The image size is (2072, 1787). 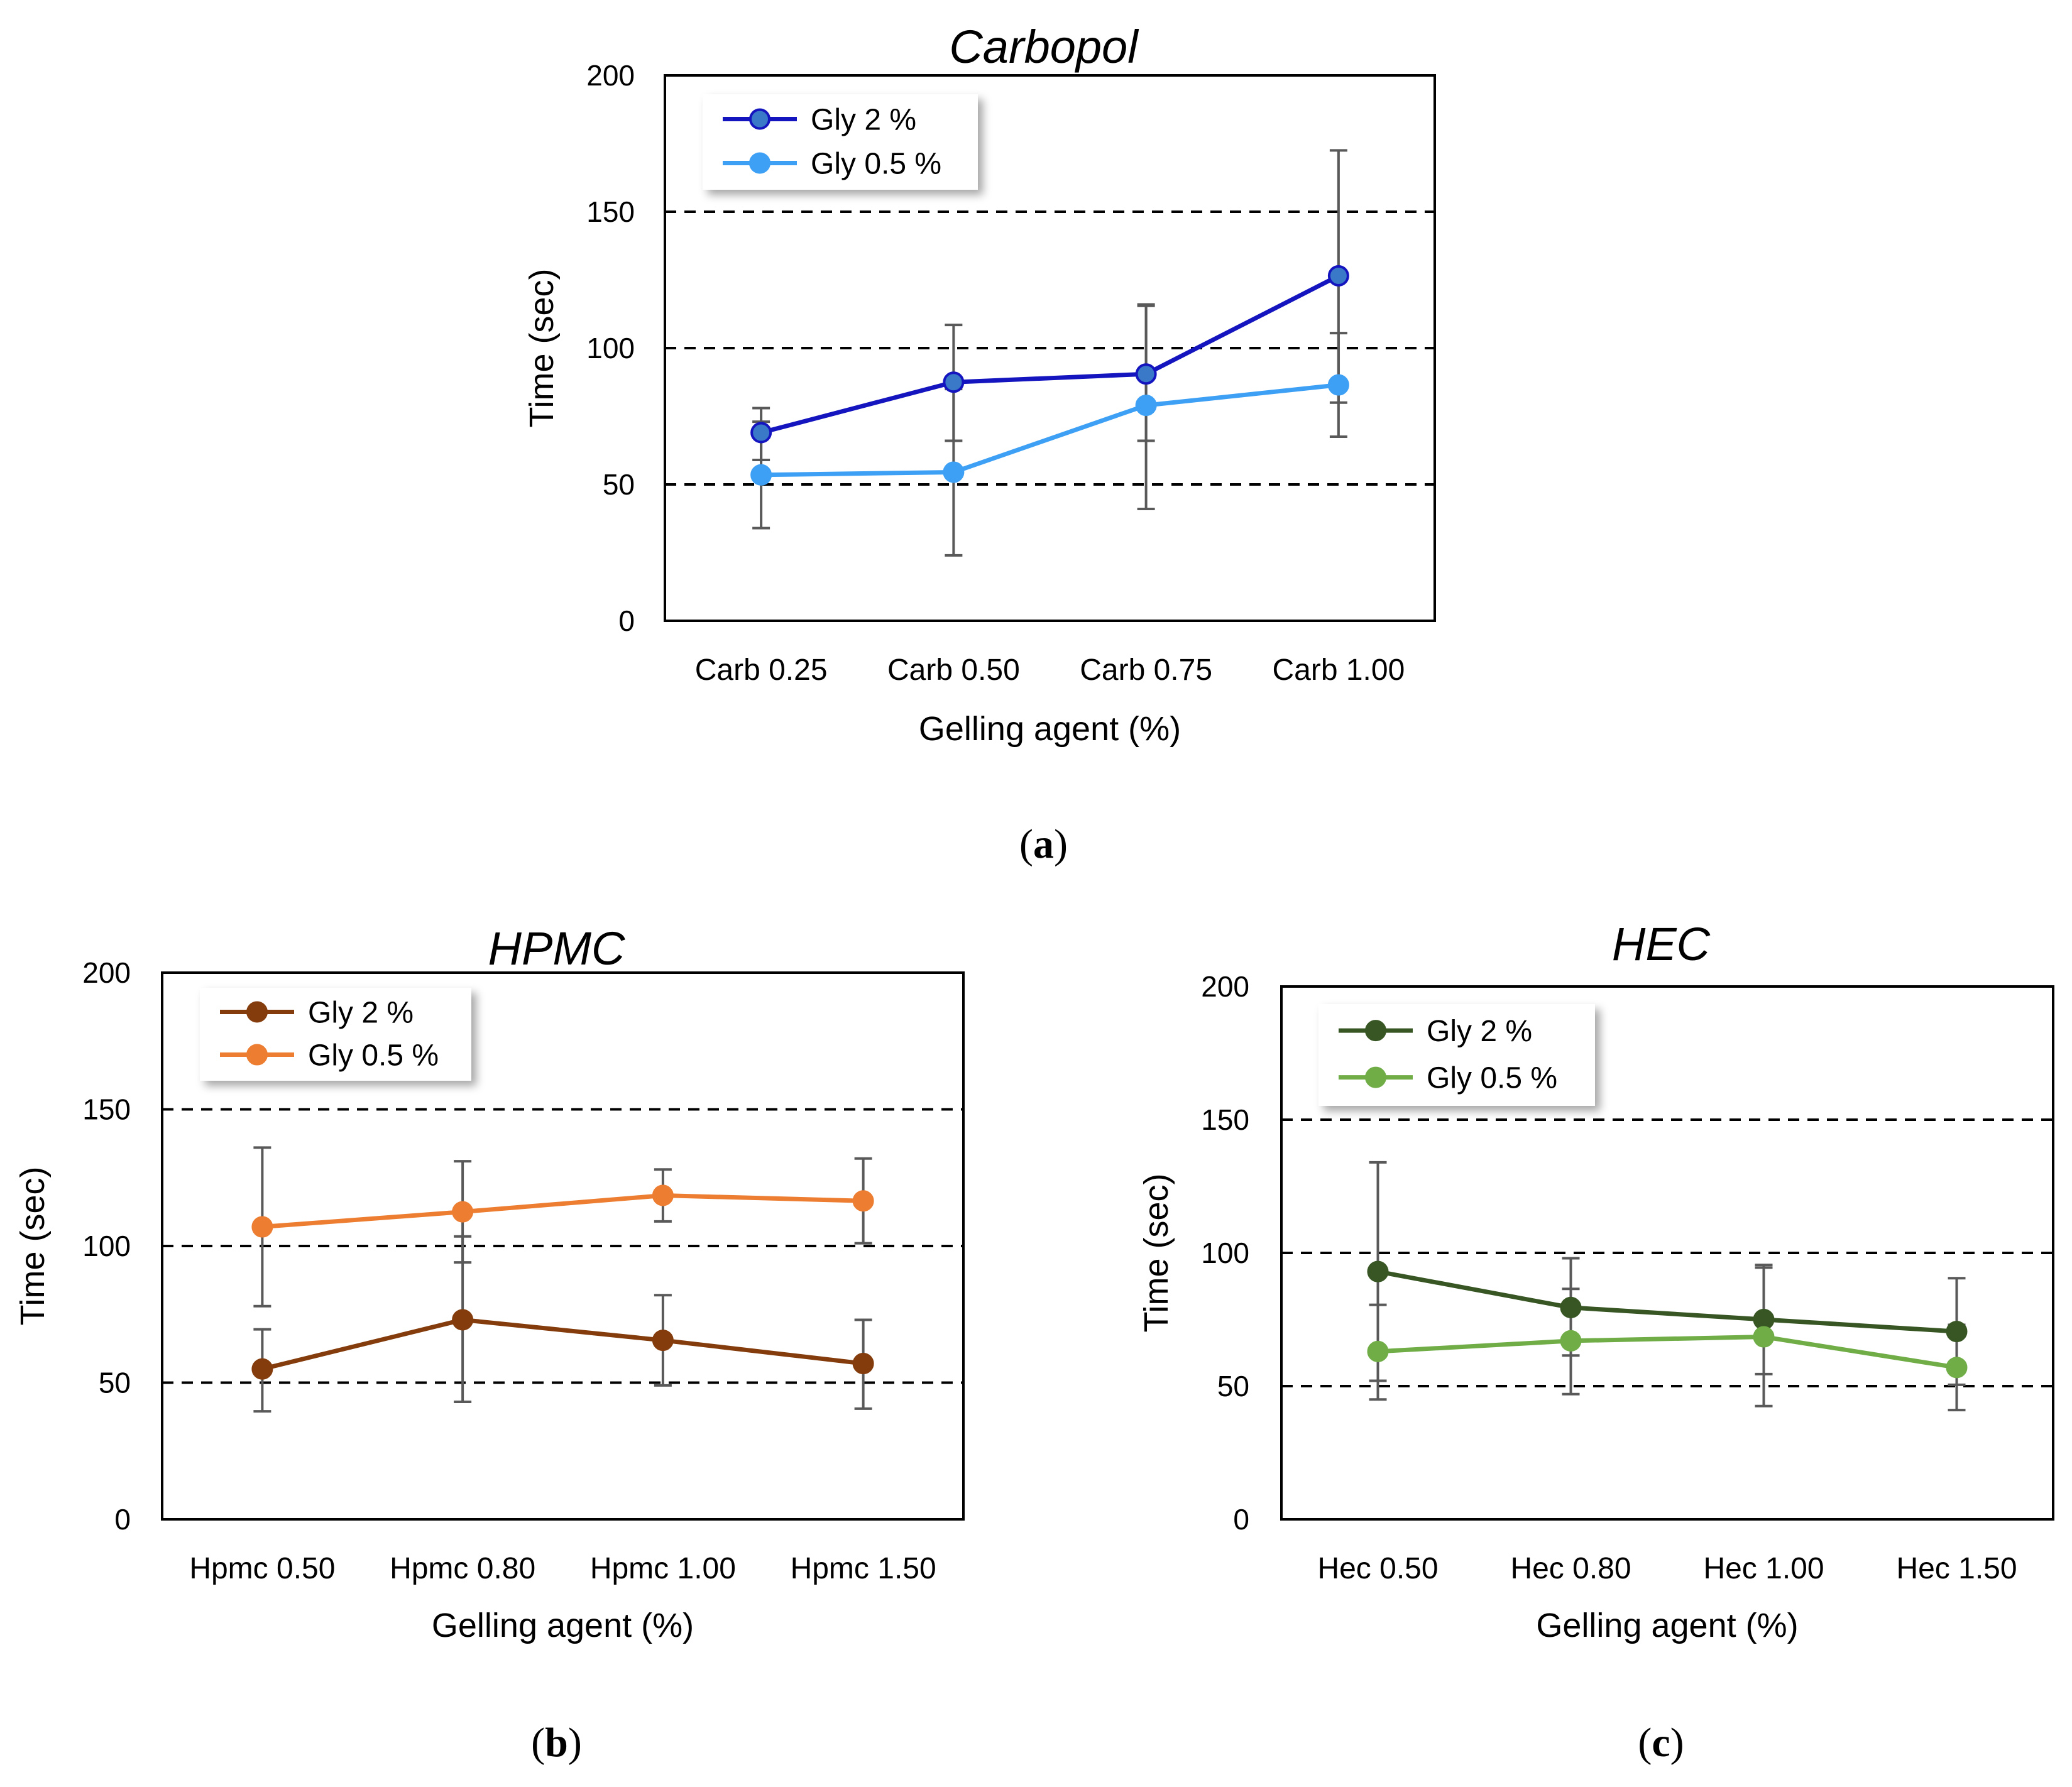 What do you see at coordinates (1956, 1568) in the screenshot?
I see `x-tick-label: Hec 1.50` at bounding box center [1956, 1568].